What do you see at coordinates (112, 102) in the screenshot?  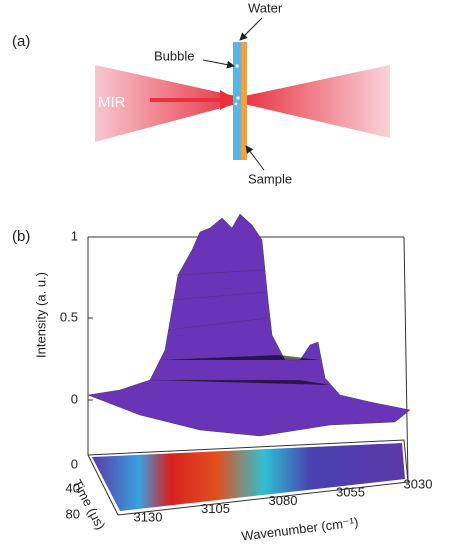 I see `mir-label: MIR` at bounding box center [112, 102].